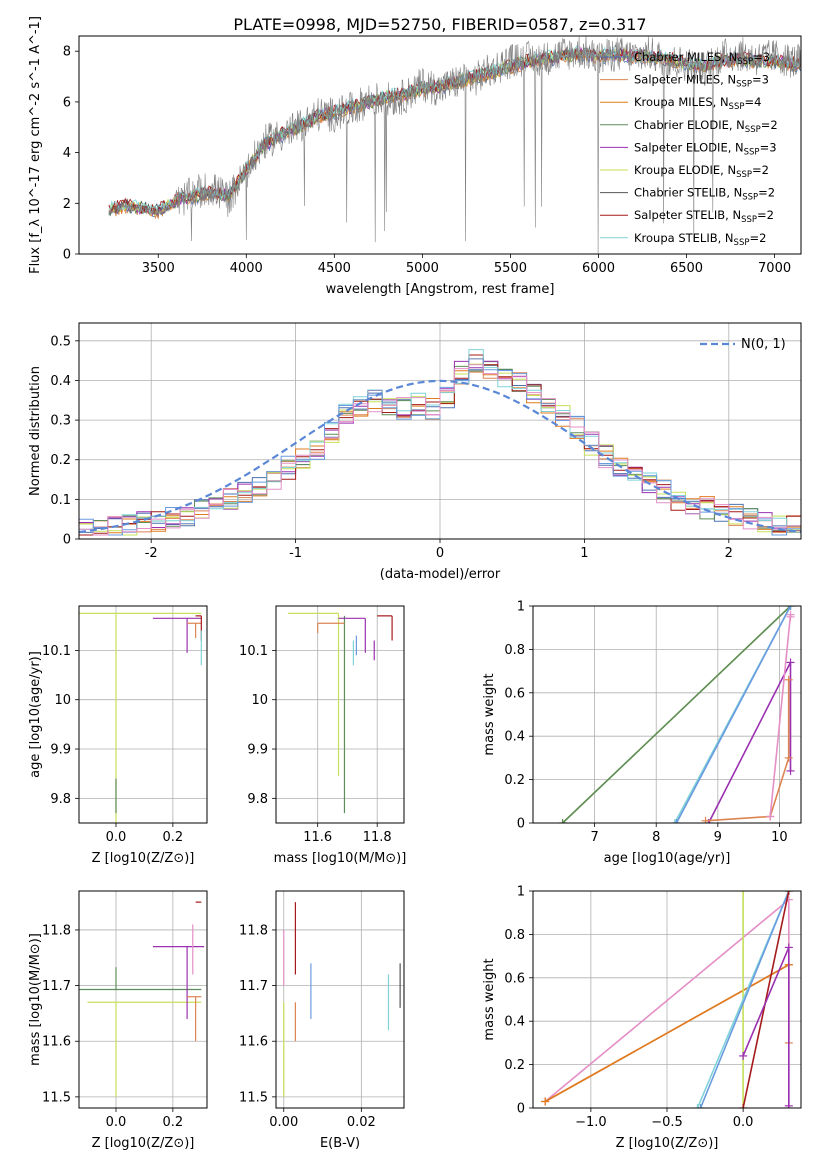  What do you see at coordinates (697, 103) in the screenshot?
I see `legend-entry: Kroupa MILES, NSSP=4` at bounding box center [697, 103].